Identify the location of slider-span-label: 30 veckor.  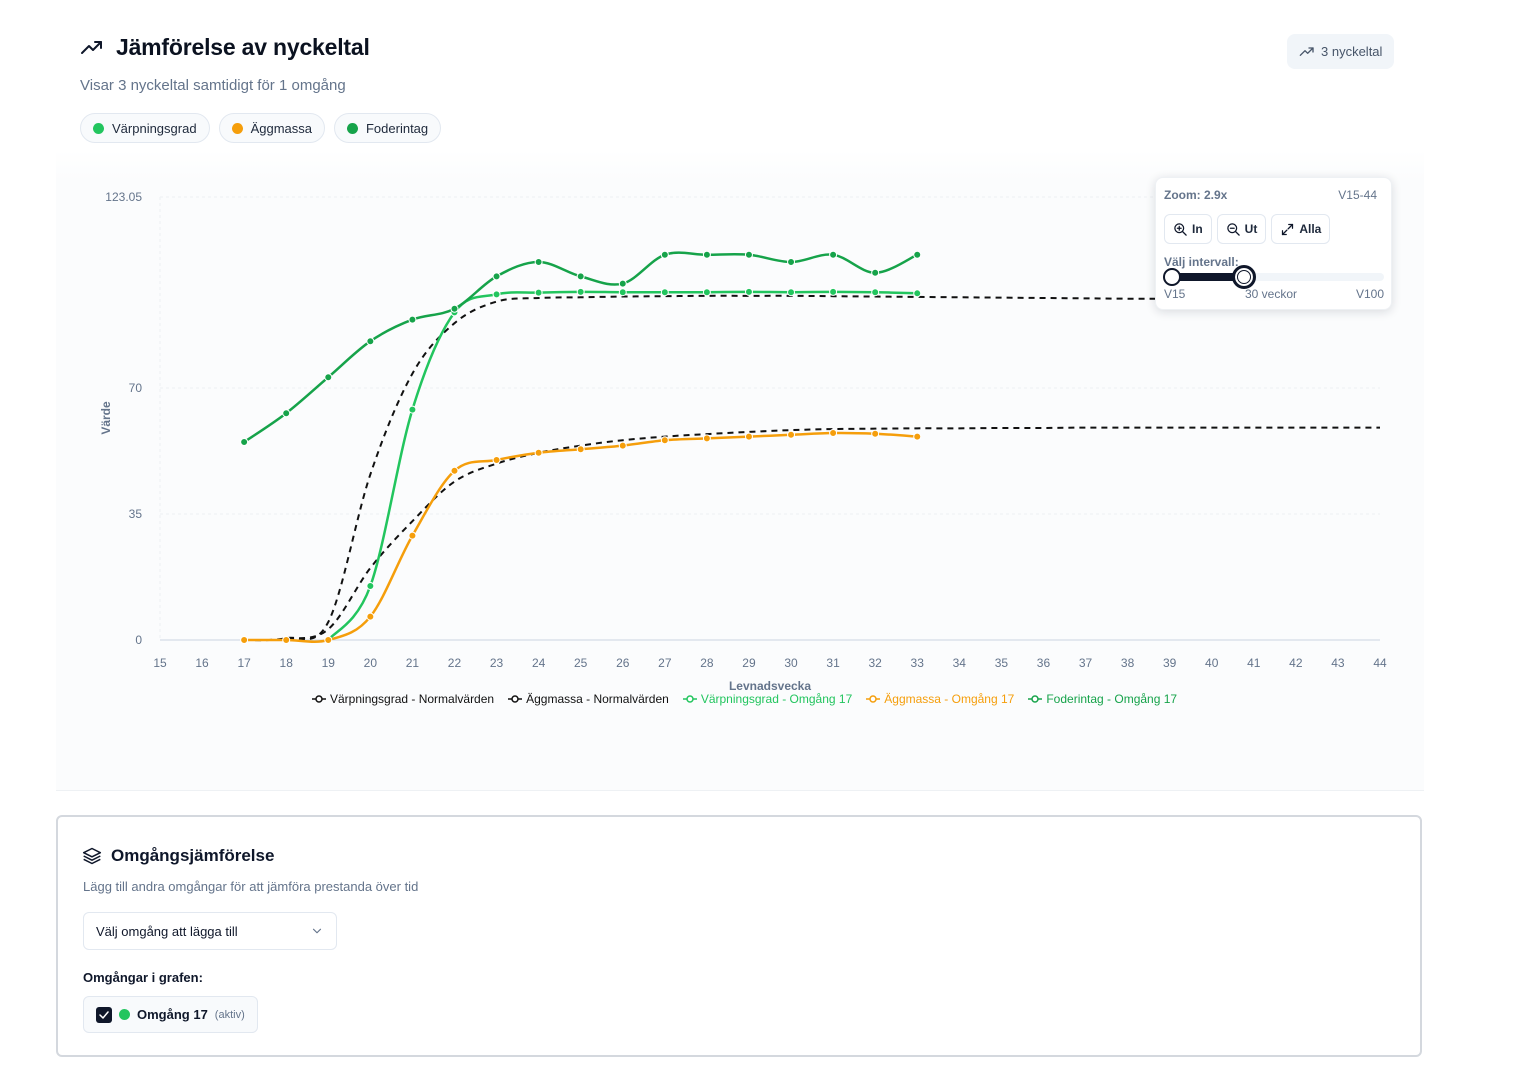
(1271, 294).